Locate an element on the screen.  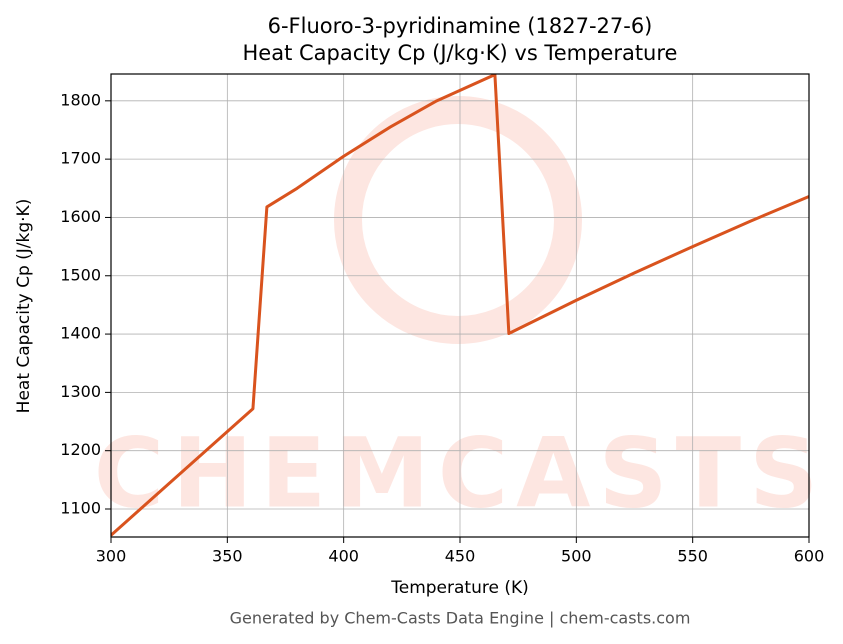
x-tick-label: 550 is located at coordinates (692, 556).